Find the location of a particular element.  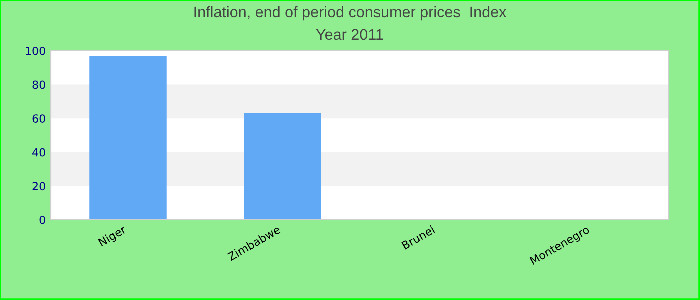

y-tick-label: 20 is located at coordinates (39, 186).